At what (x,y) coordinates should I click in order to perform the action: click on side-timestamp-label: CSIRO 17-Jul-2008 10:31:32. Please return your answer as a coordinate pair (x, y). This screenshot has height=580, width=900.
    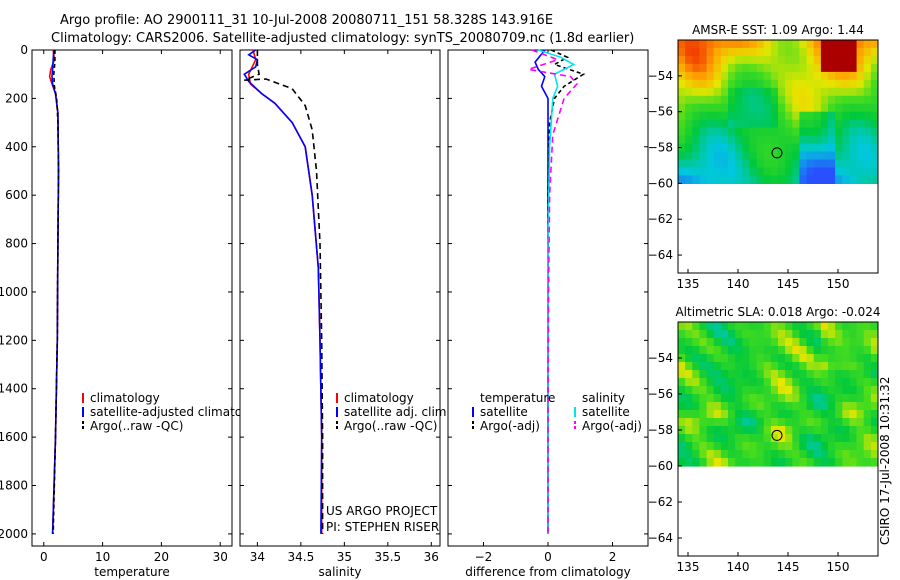
    Looking at the image, I should click on (885, 461).